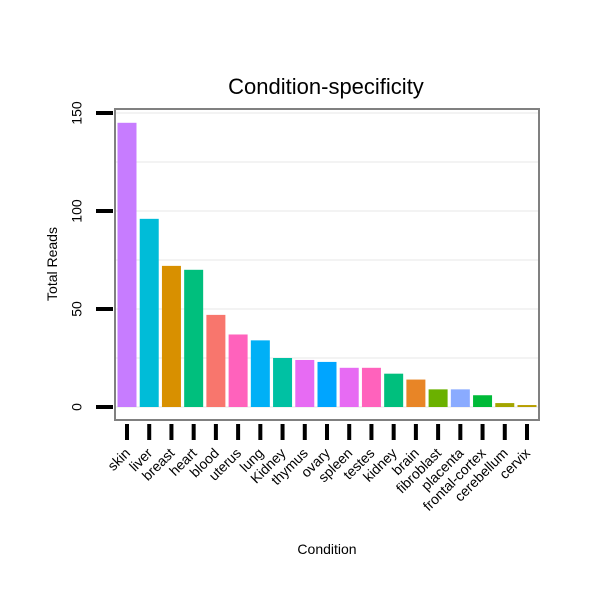  I want to click on bar-placenta, so click(460, 398).